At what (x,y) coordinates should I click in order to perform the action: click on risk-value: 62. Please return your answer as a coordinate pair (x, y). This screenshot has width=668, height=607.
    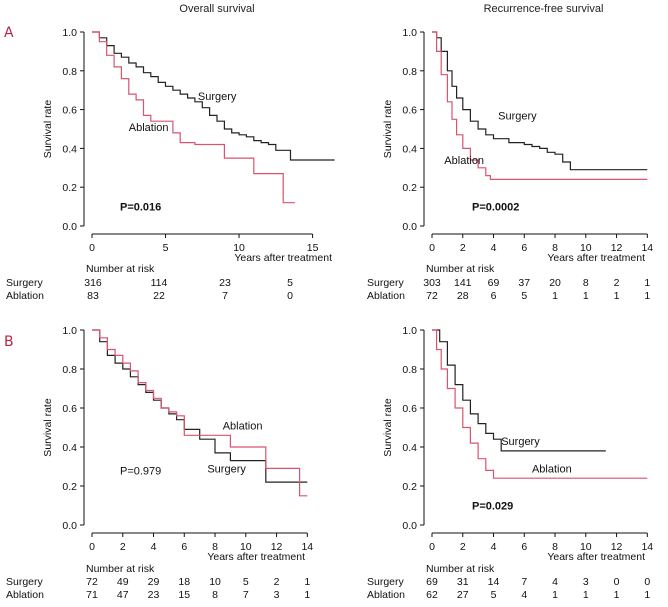
    Looking at the image, I should click on (432, 595).